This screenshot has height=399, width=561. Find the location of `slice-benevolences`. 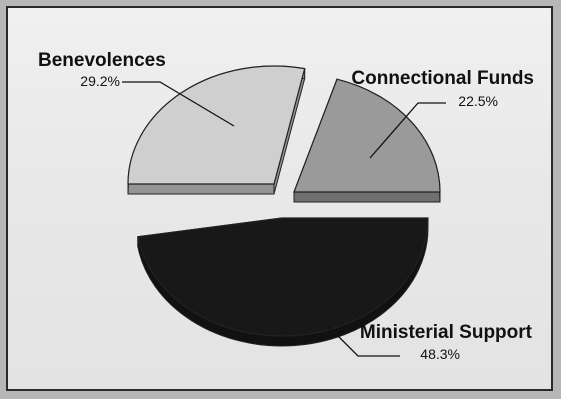

slice-benevolences is located at coordinates (216, 130).